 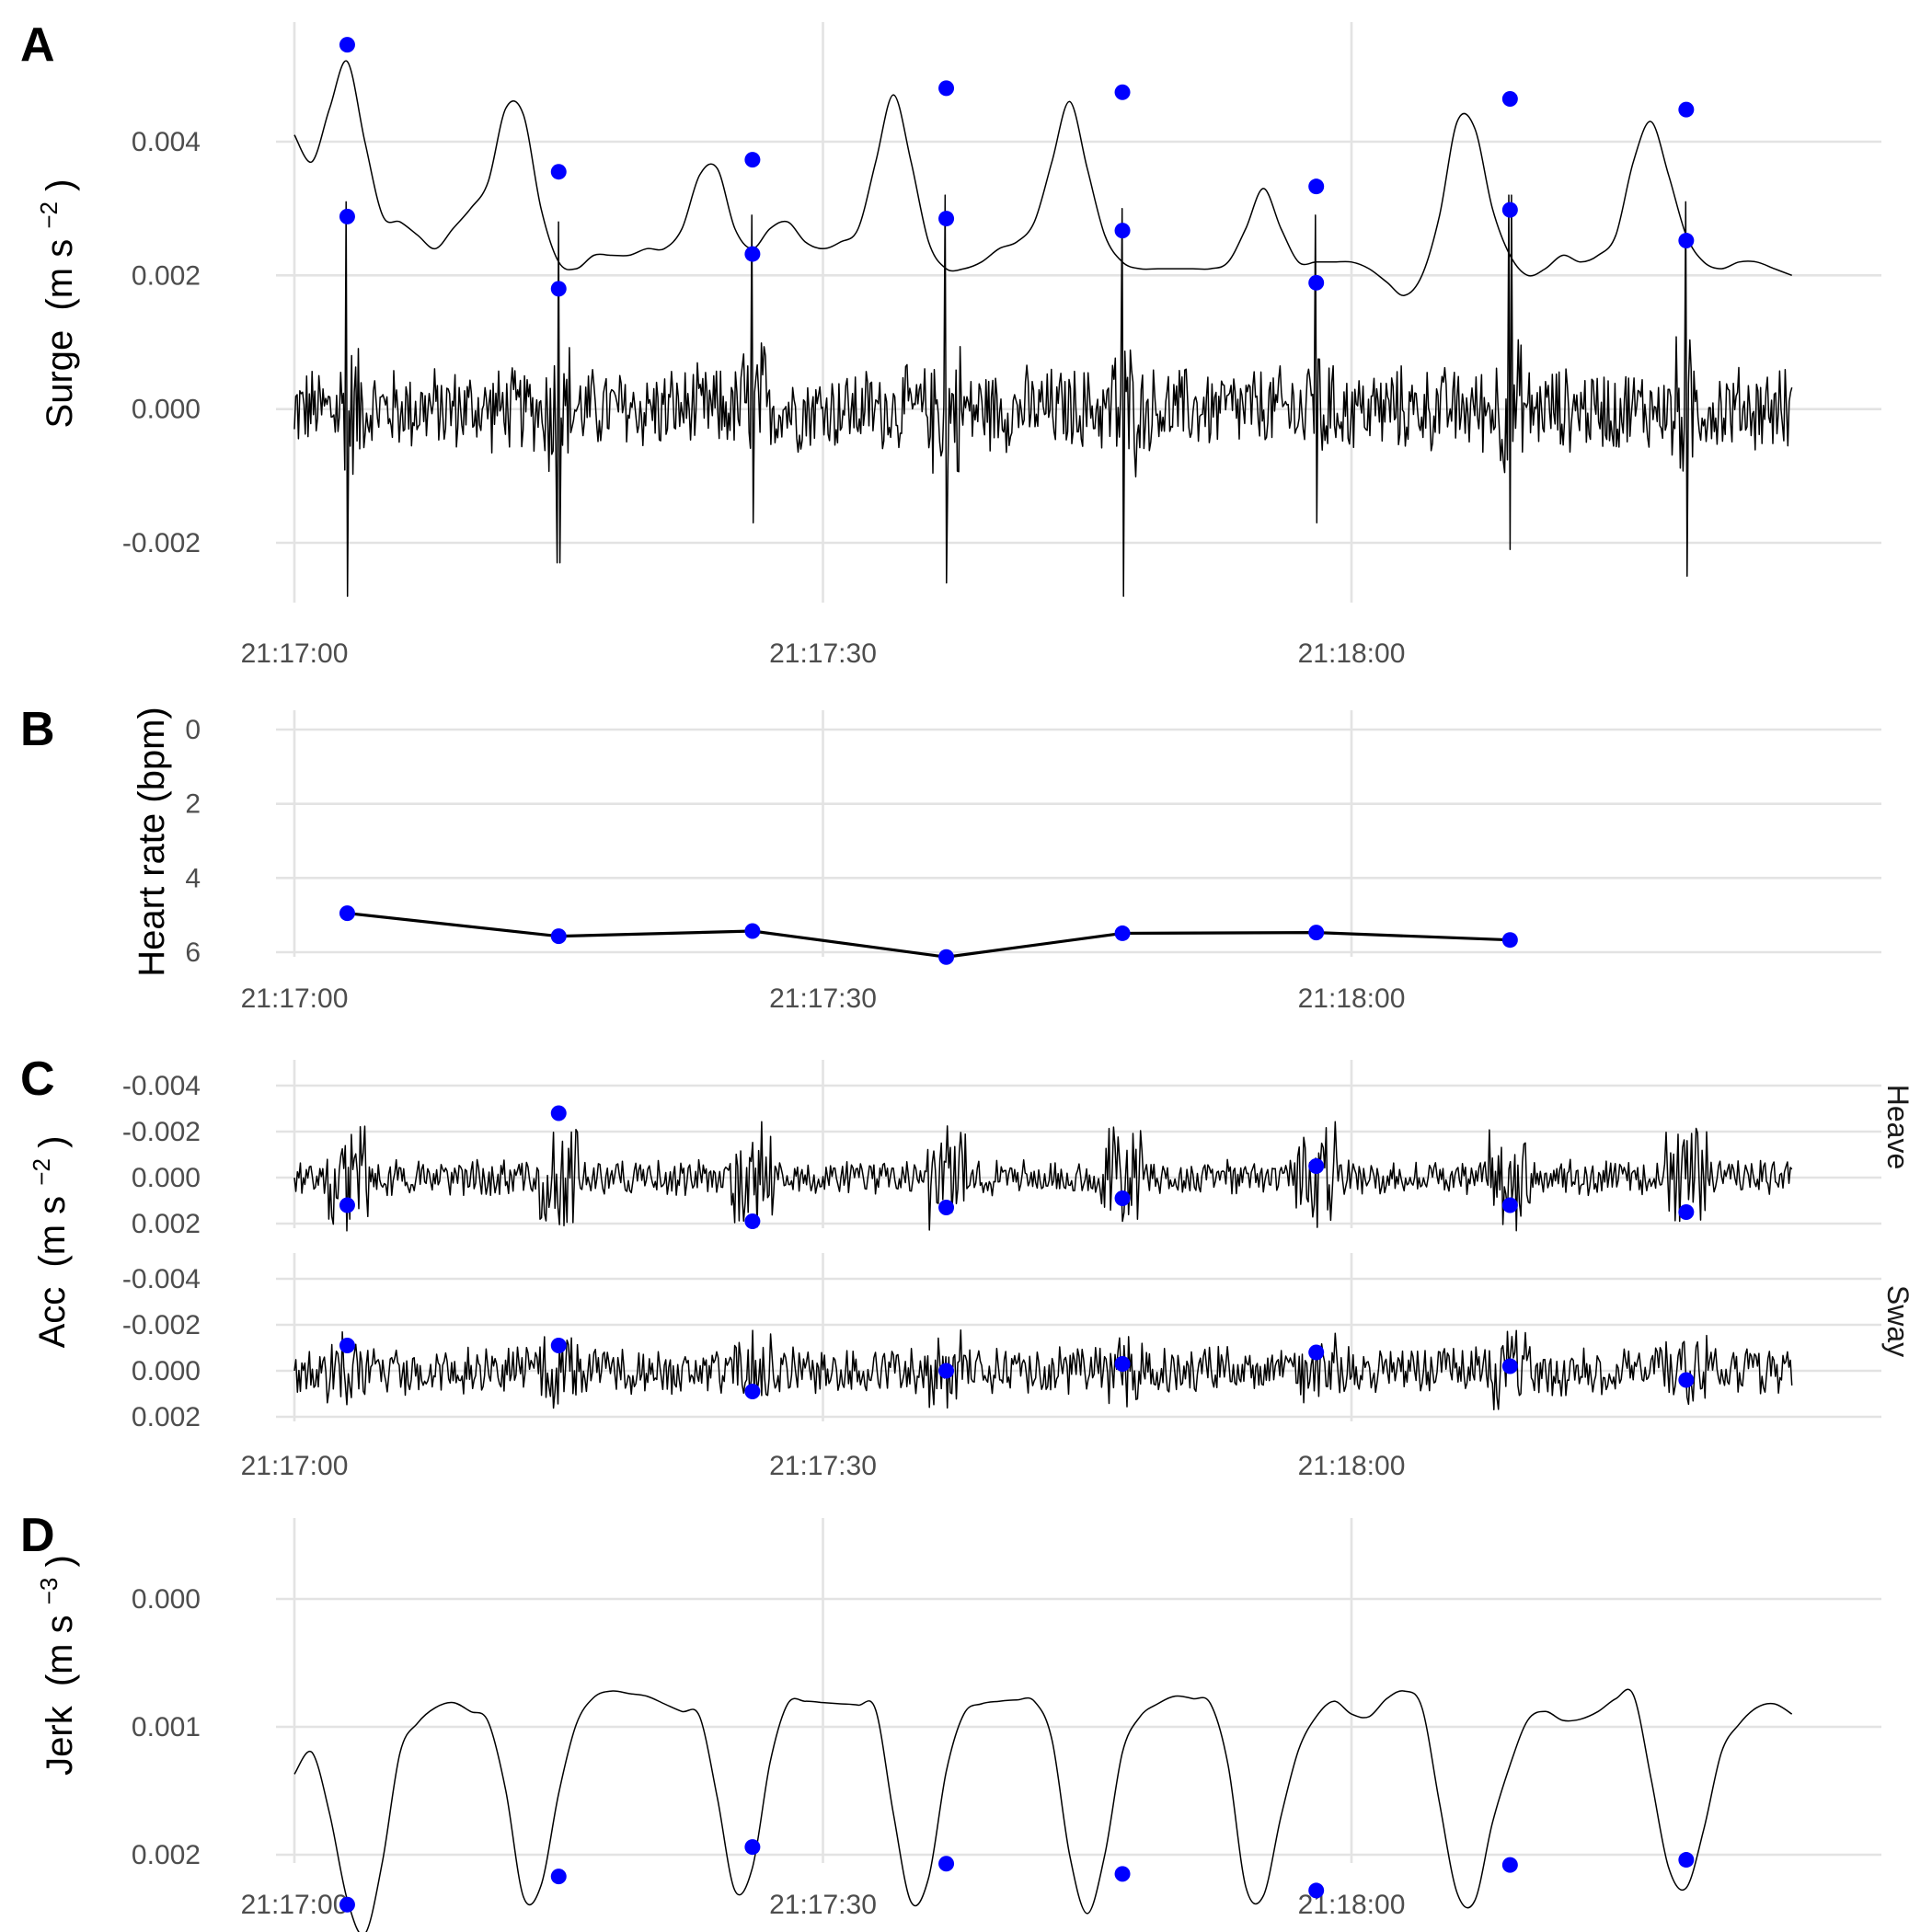 What do you see at coordinates (1017, 167) in the screenshot?
I see `panel-a-beat-markers` at bounding box center [1017, 167].